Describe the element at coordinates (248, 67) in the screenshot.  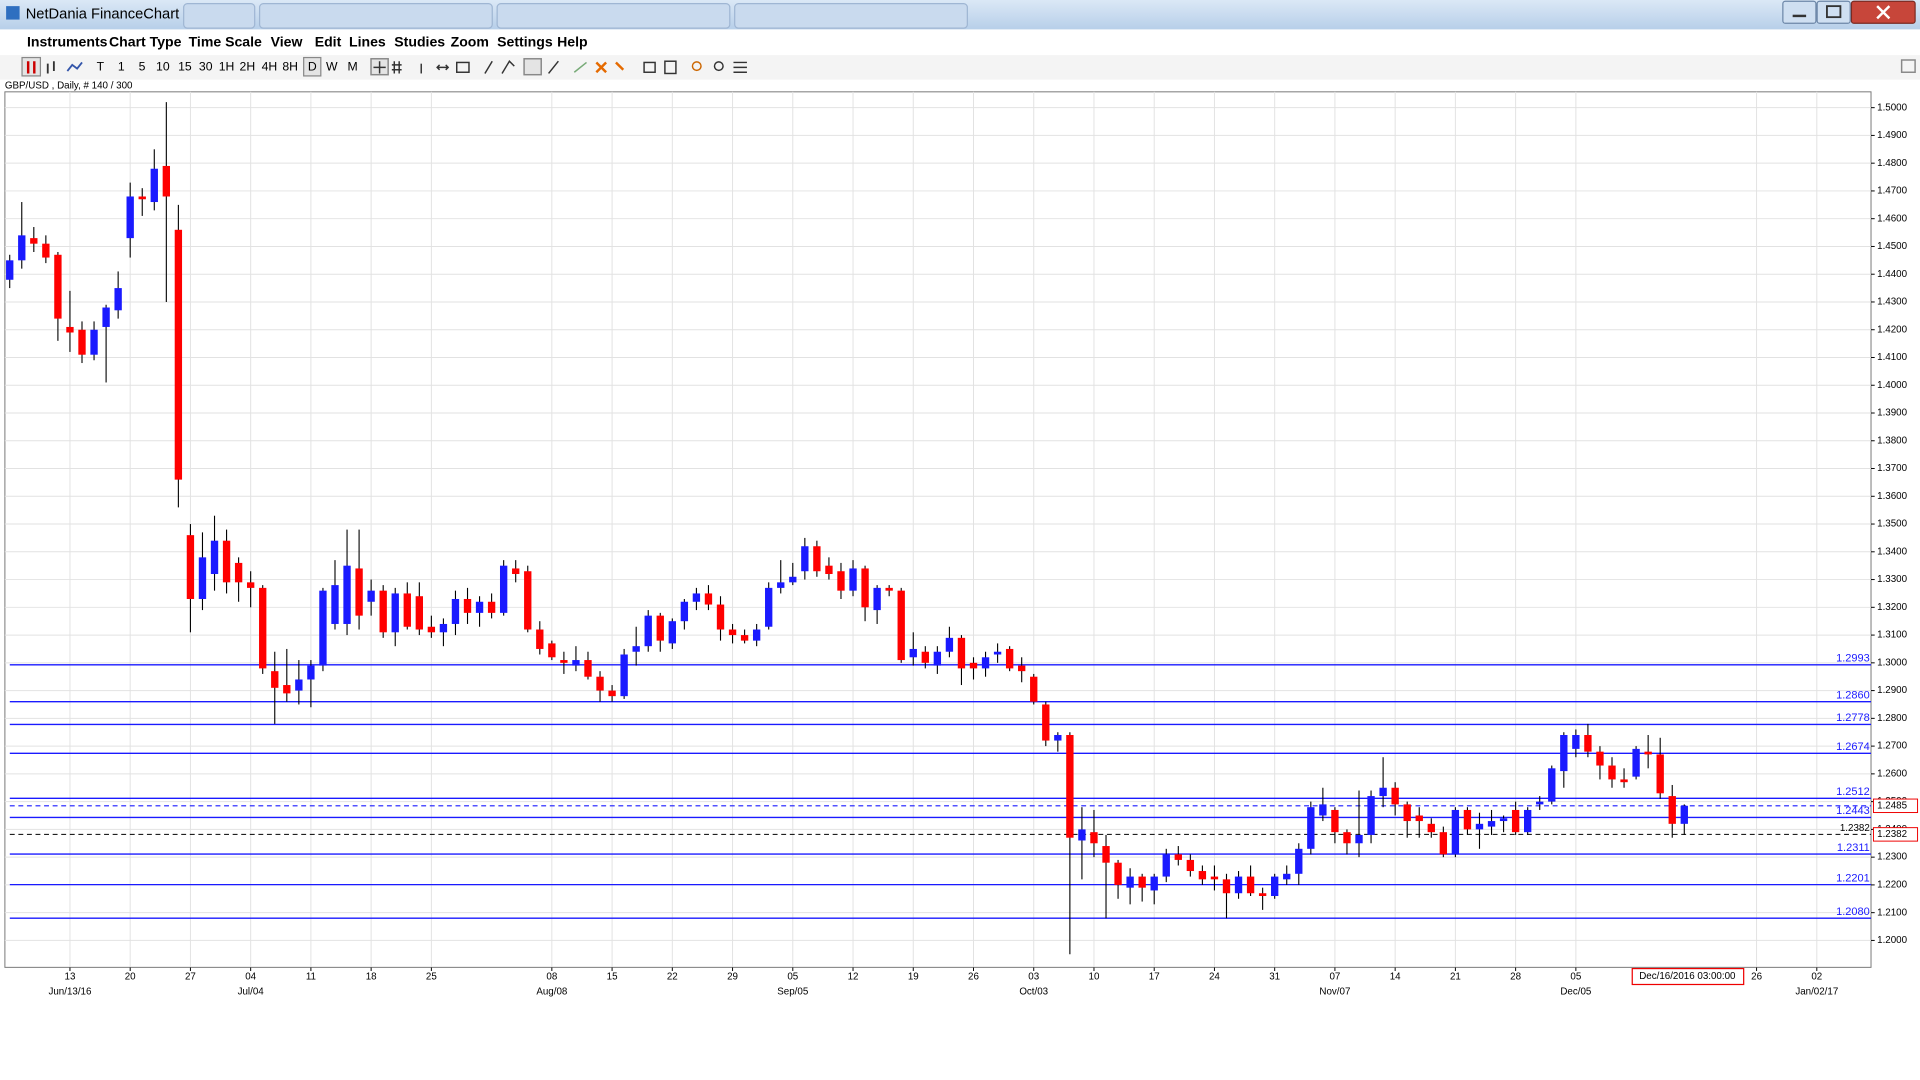
I see `timeframe-button: 2H` at that location.